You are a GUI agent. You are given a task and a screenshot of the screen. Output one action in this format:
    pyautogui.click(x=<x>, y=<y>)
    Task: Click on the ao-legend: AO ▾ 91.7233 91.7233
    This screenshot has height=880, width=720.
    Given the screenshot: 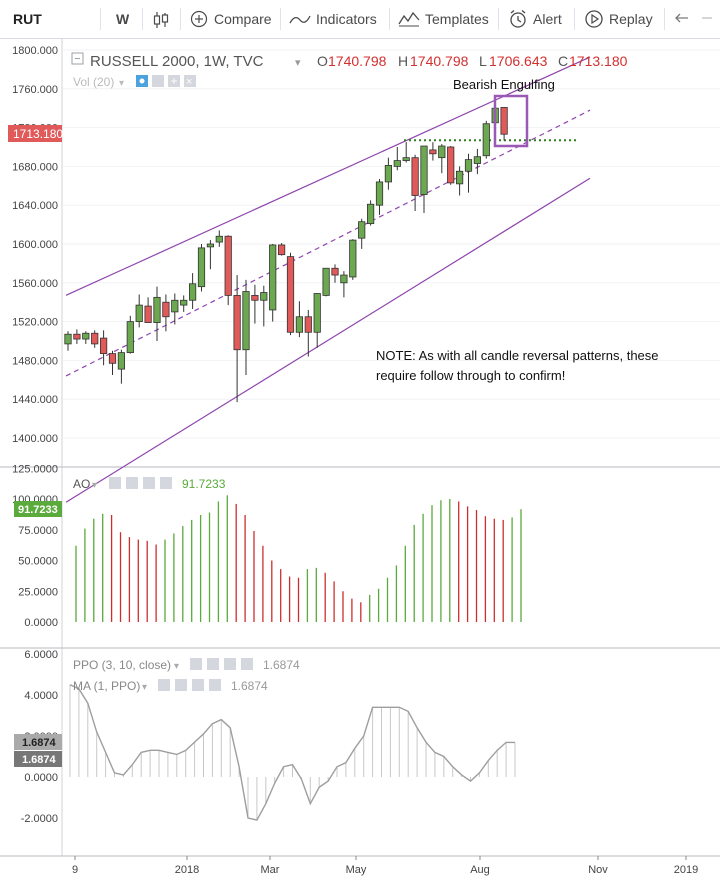 What is the action you would take?
    pyautogui.click(x=120, y=497)
    